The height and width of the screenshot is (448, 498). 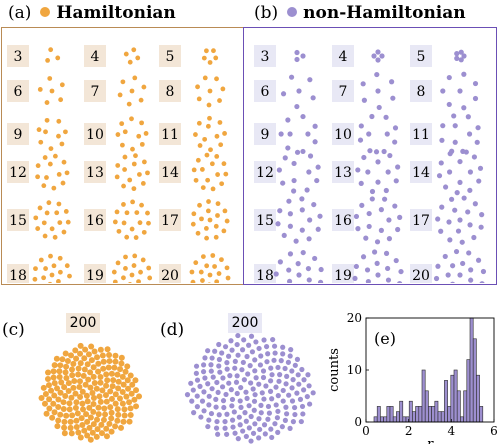 I want to click on x-tick-label: 2, so click(x=409, y=431).